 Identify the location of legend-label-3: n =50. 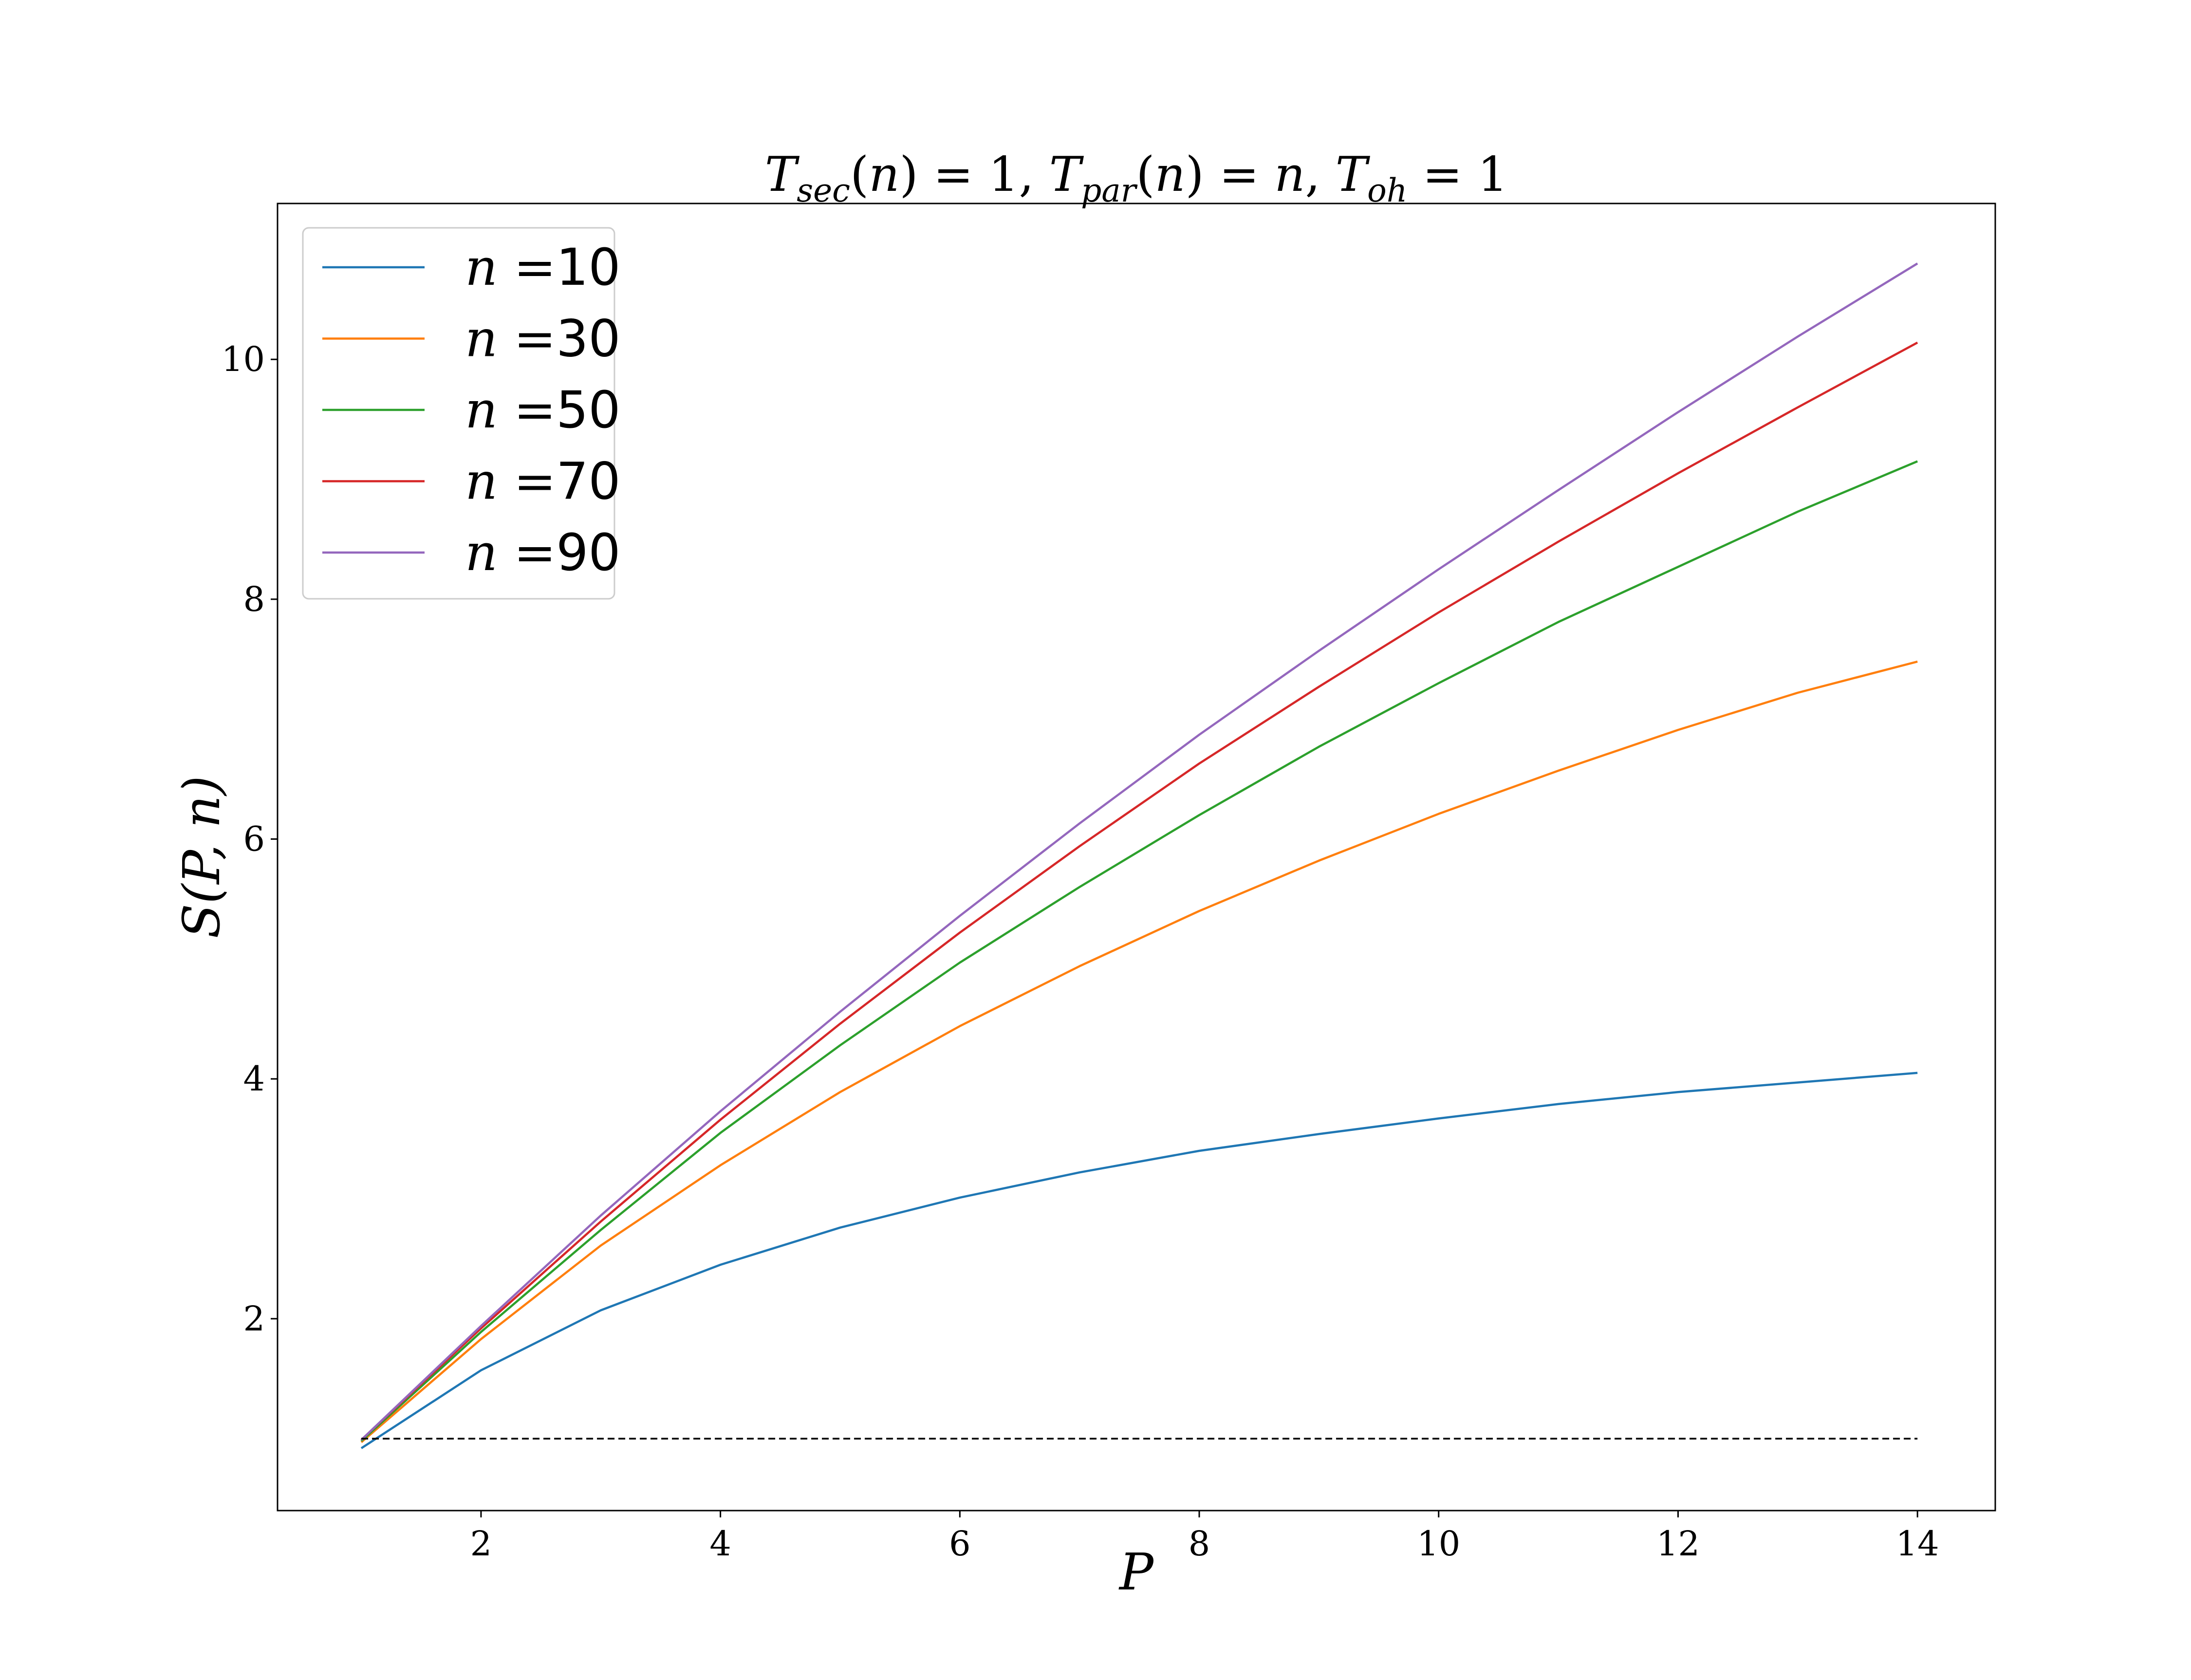
(543, 410).